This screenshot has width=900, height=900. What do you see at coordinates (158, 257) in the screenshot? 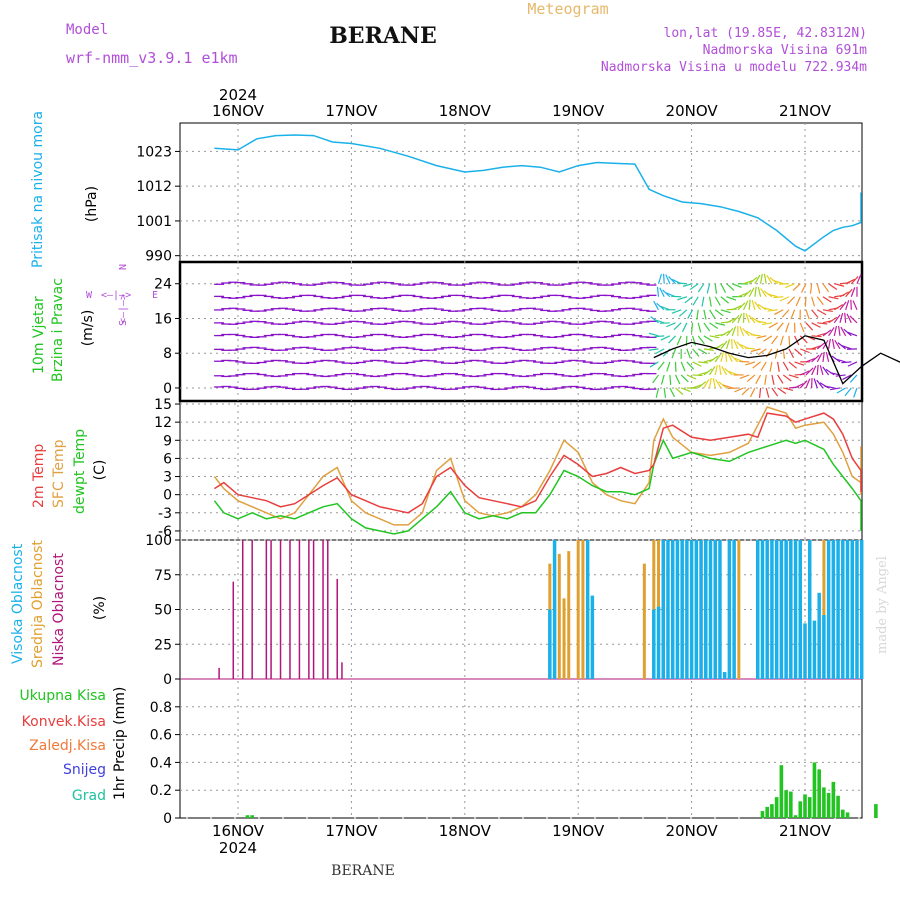
I see `pressure-tick-label: 990` at bounding box center [158, 257].